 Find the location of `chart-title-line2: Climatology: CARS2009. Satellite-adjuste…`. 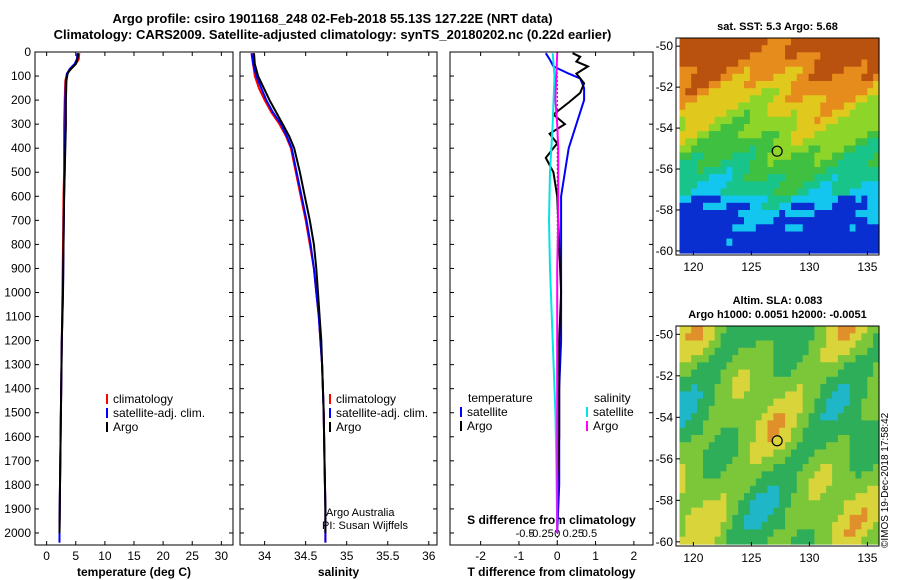

chart-title-line2: Climatology: CARS2009. Satellite-adjuste… is located at coordinates (332, 34).